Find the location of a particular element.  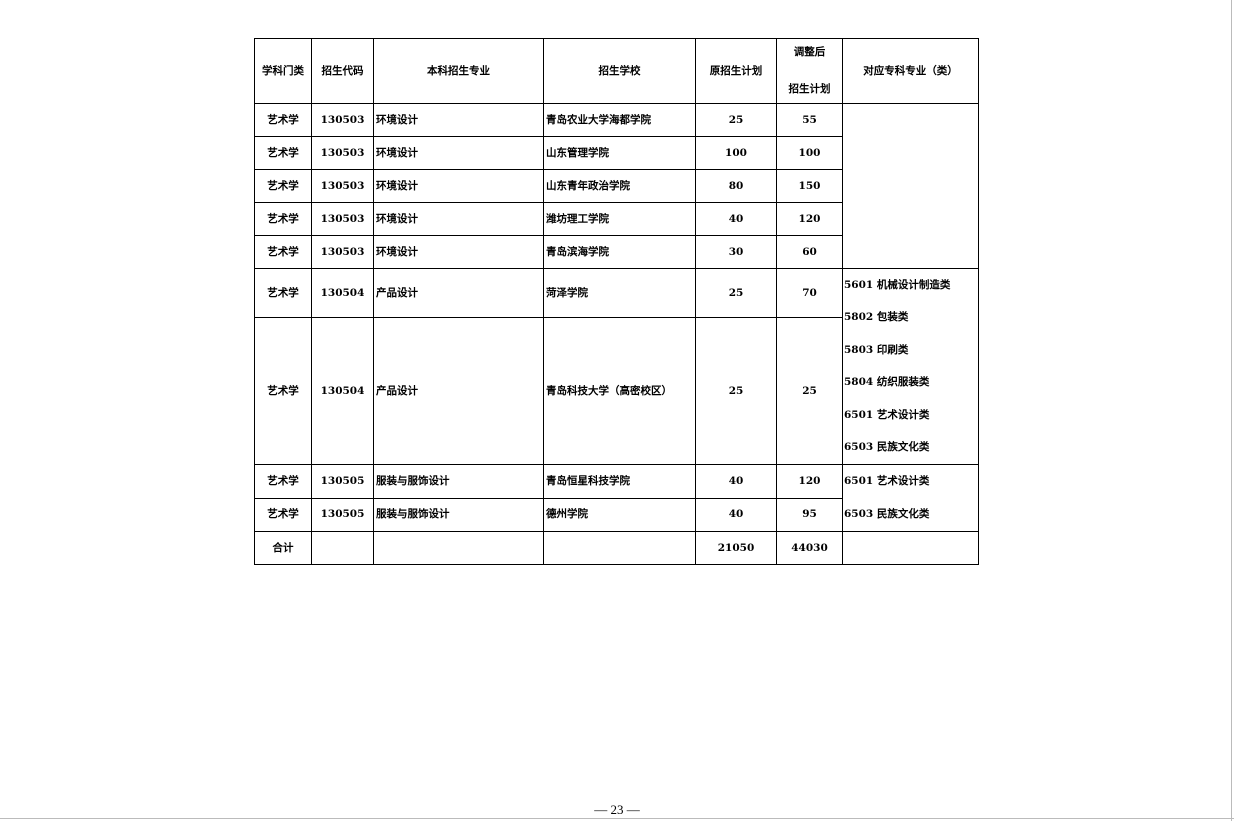

school-cell: 青岛农业大学海都学院 is located at coordinates (619, 120).